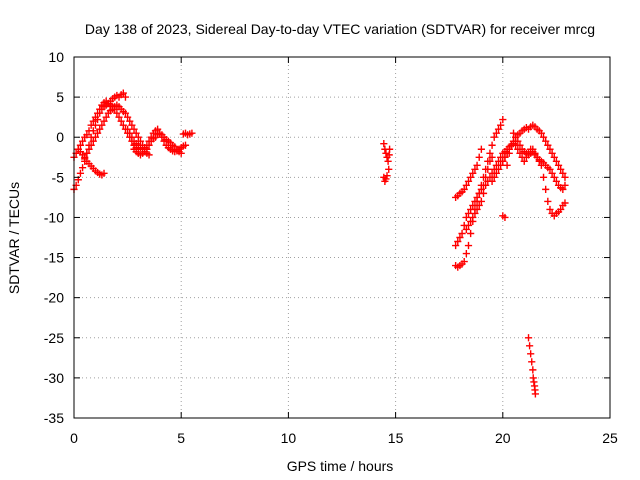 The height and width of the screenshot is (480, 640). Describe the element at coordinates (54, 338) in the screenshot. I see `y-tick-label: -25` at that location.